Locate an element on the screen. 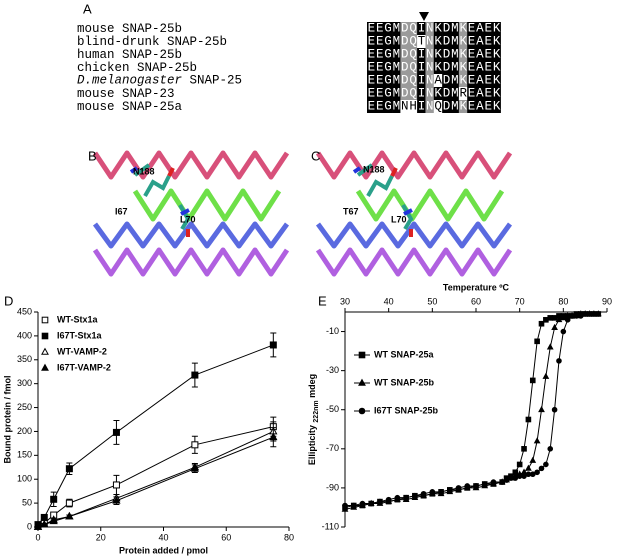  legend-label: I67T-Stx1a is located at coordinates (80, 335).